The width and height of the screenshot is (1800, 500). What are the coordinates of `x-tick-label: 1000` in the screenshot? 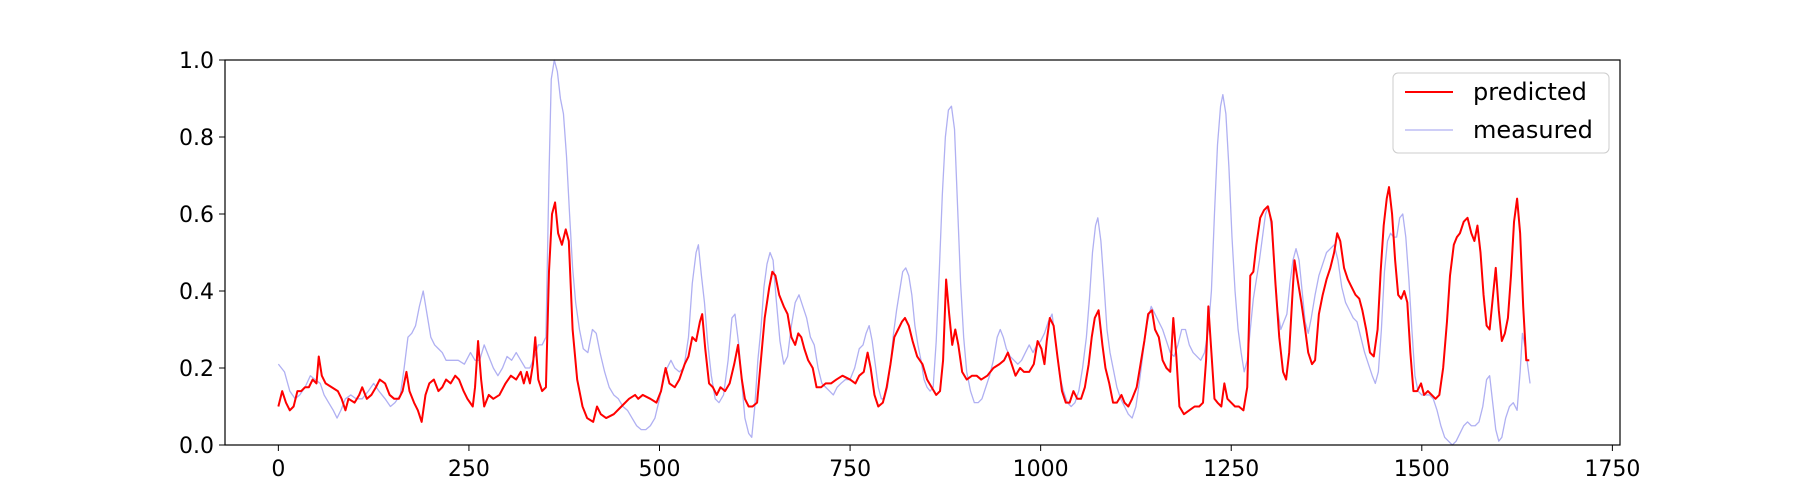 It's located at (1041, 469).